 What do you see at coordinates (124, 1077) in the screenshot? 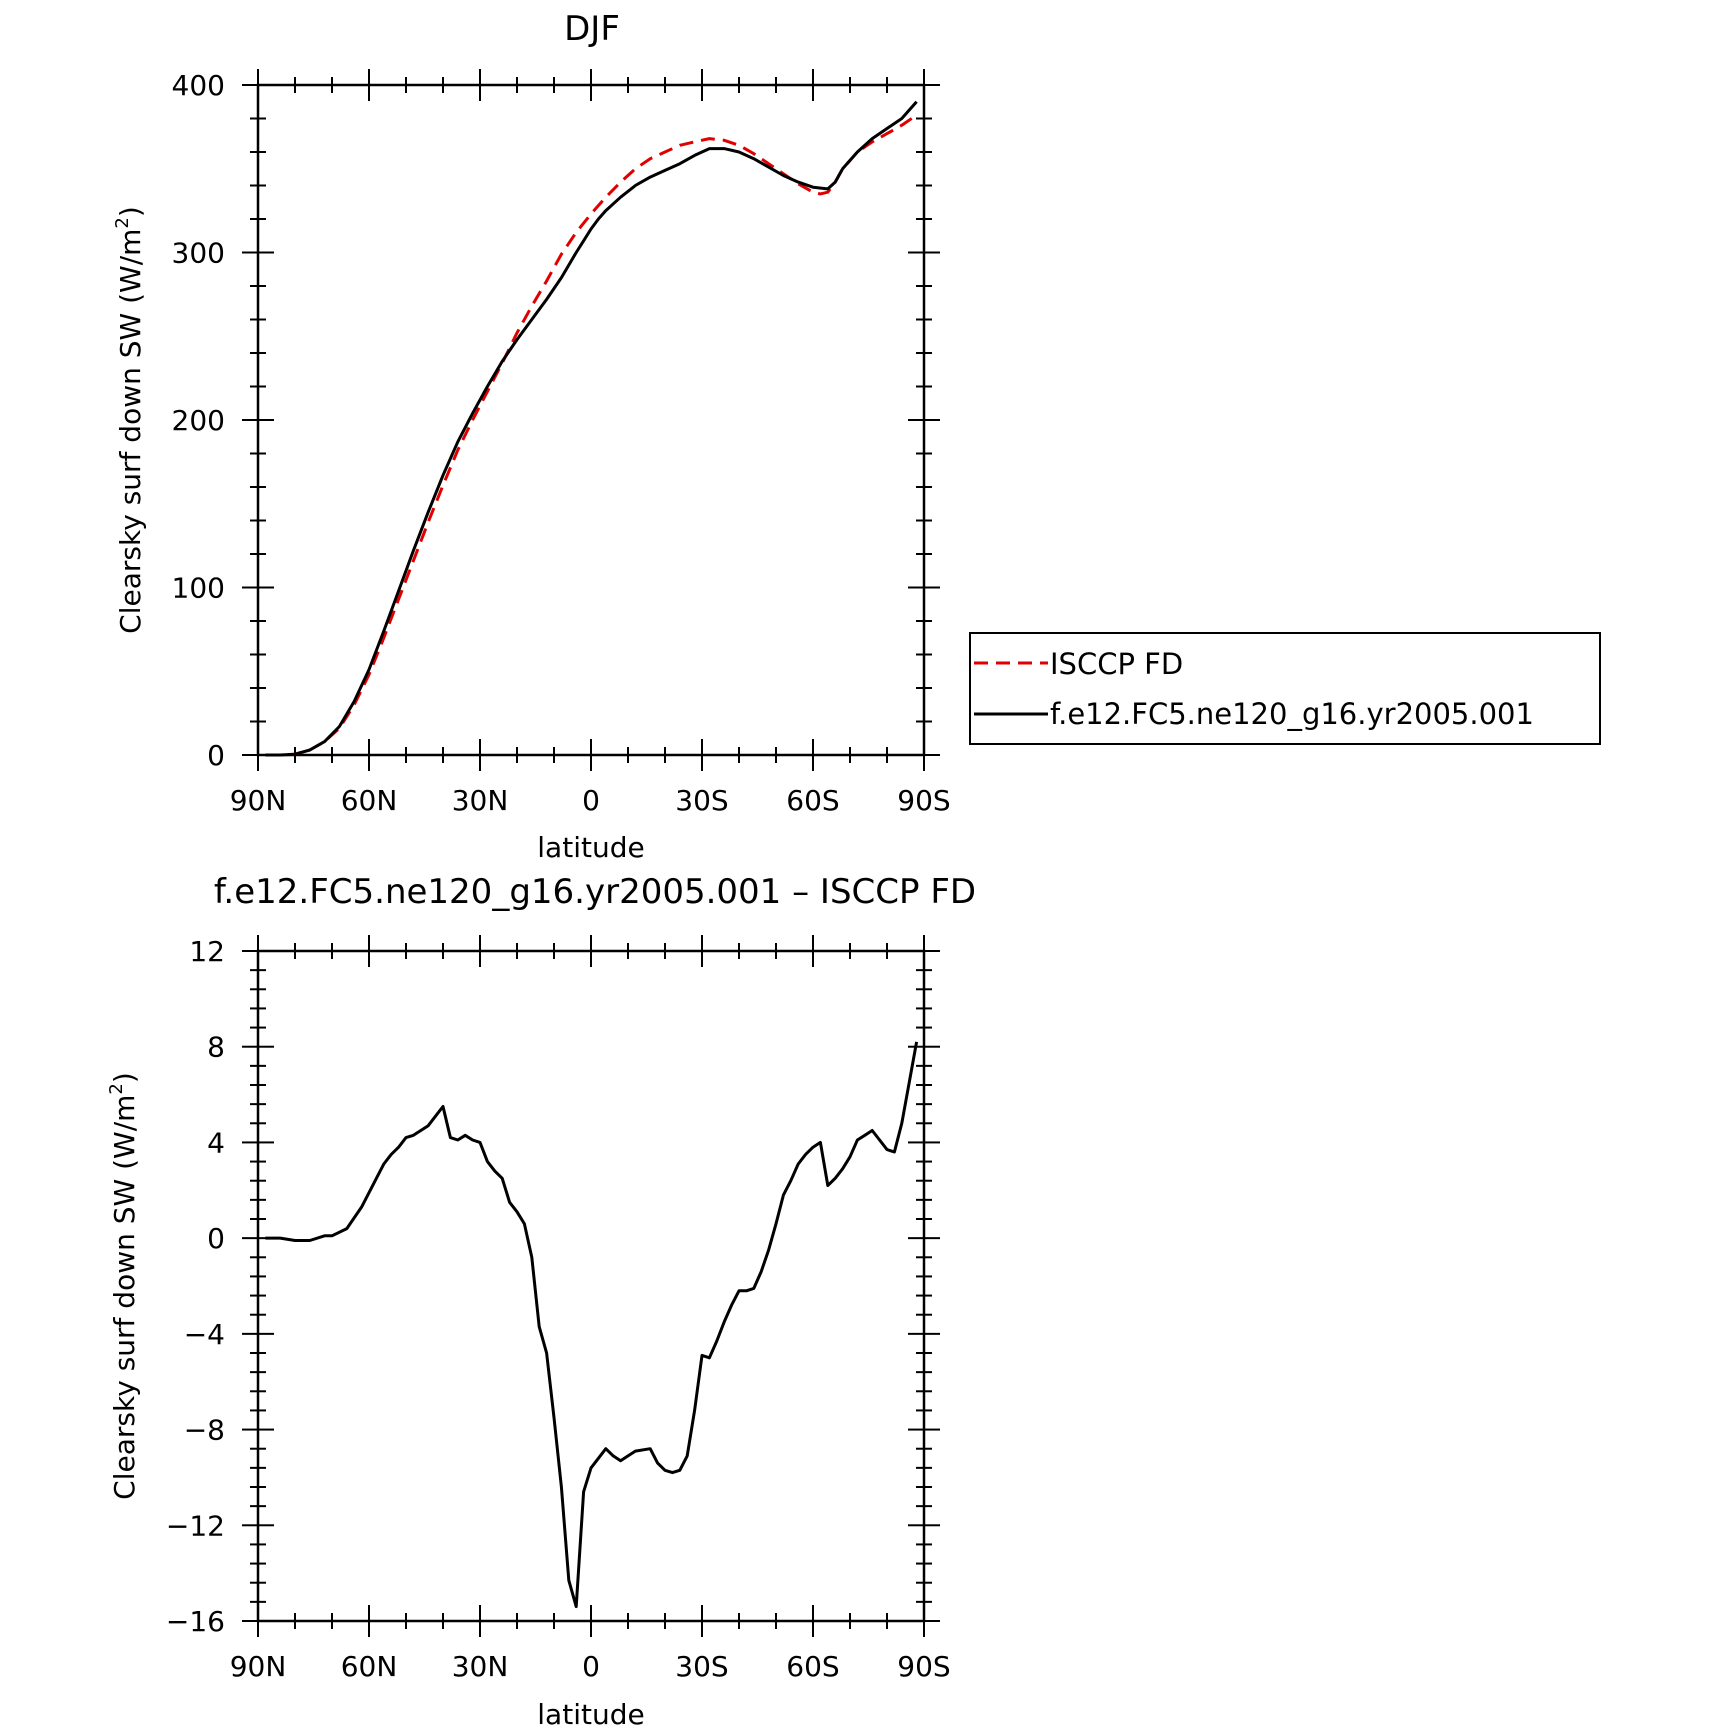
I see `bottom-panel-y-axis-label-close: )` at bounding box center [124, 1077].